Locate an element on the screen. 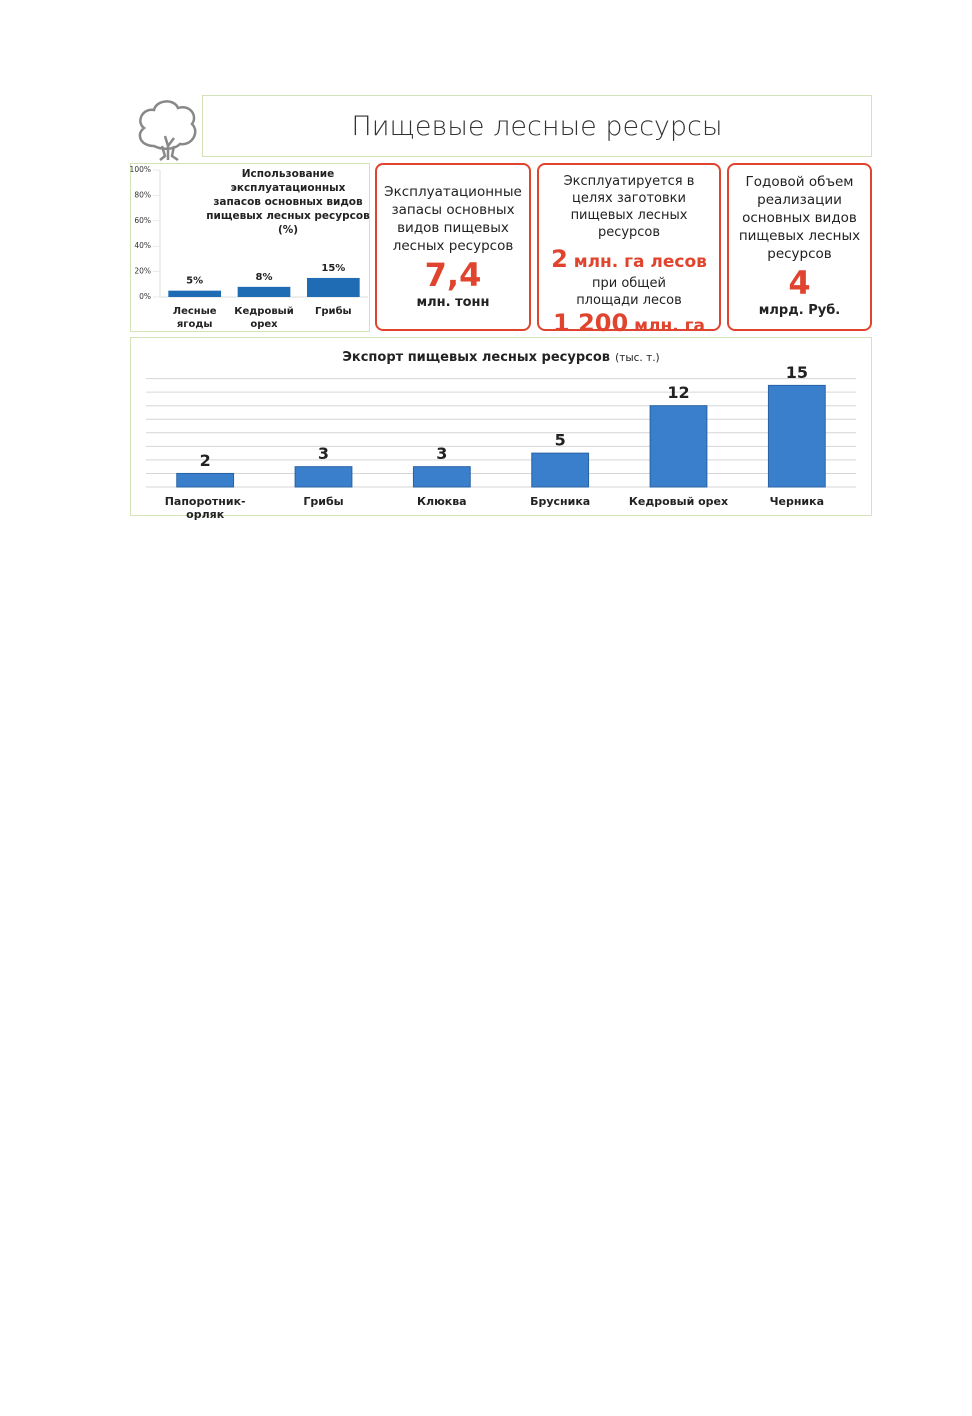 This screenshot has width=972, height=1416. value-label: 12 is located at coordinates (678, 392).